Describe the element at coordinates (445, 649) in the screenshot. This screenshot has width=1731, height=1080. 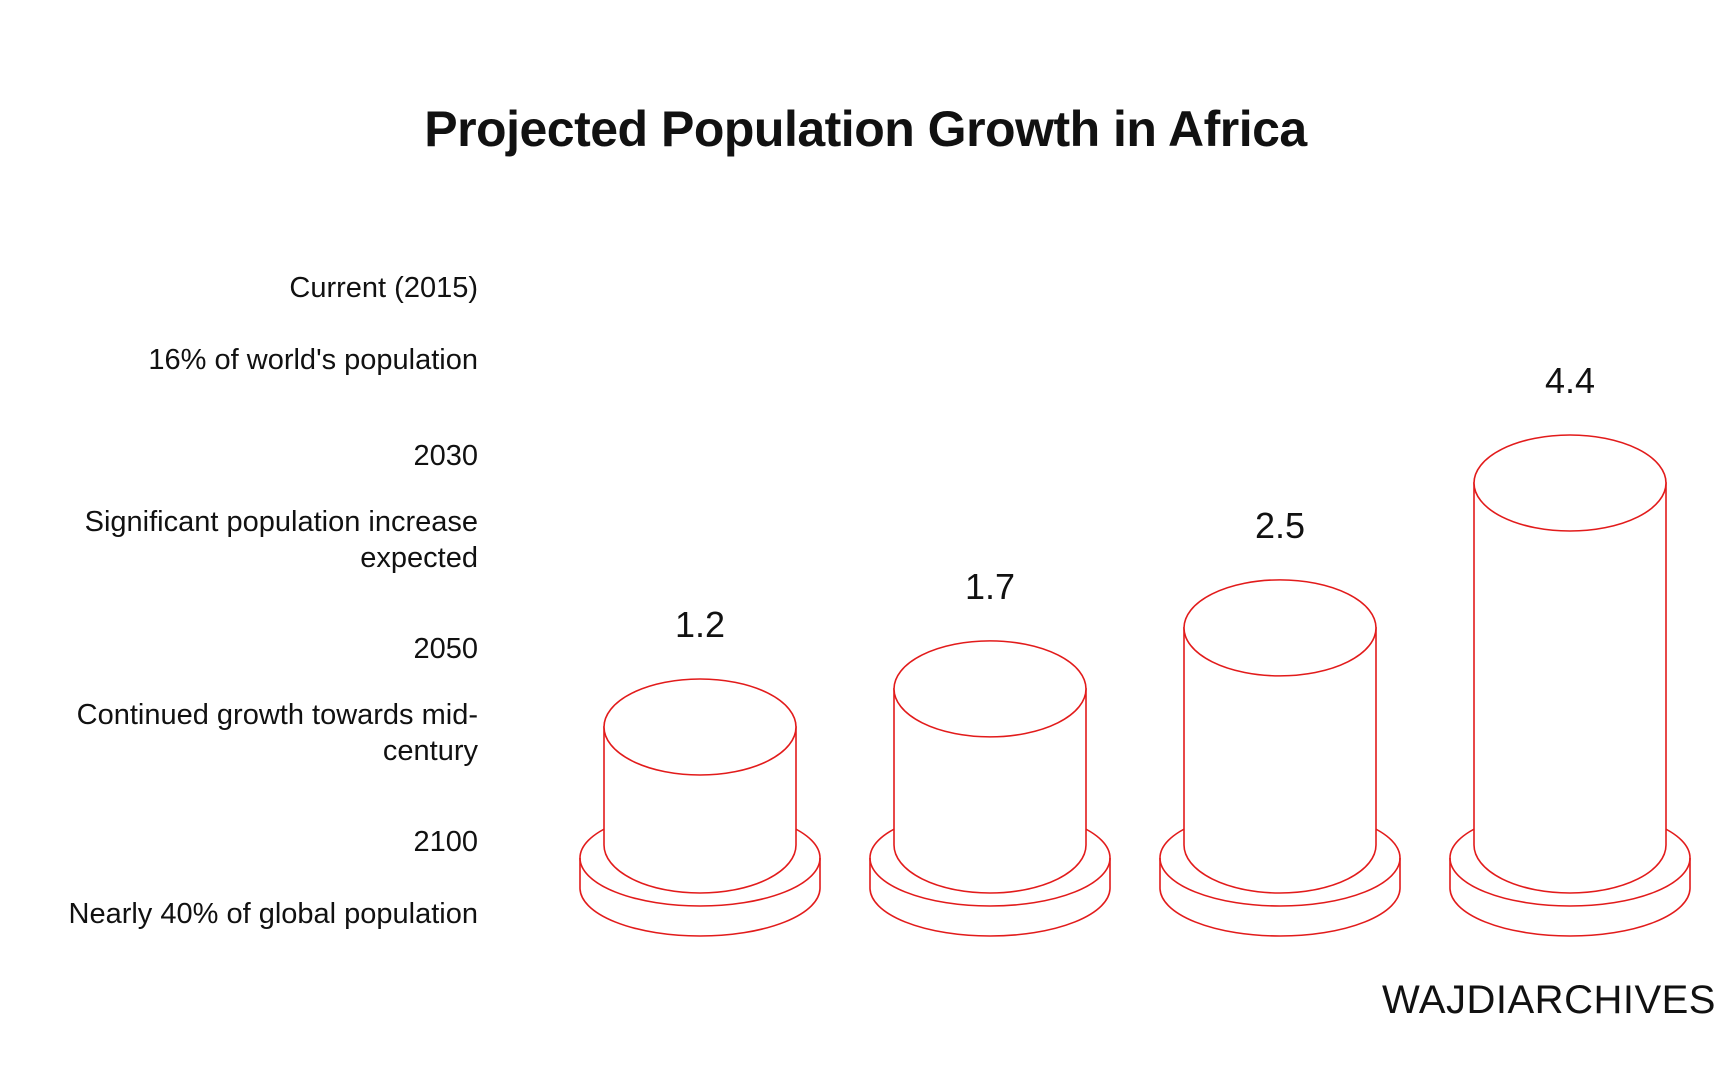
I see `legend-label: 2050` at that location.